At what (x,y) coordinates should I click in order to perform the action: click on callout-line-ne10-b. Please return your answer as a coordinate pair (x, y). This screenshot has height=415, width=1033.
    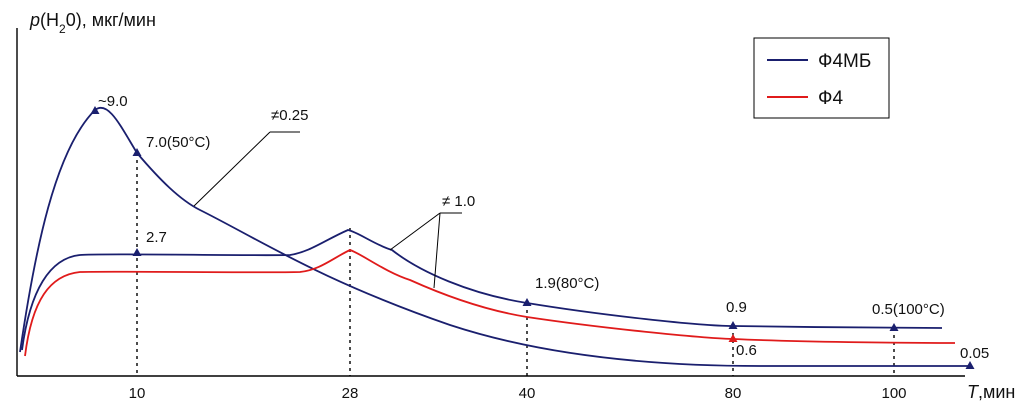
    Looking at the image, I should click on (437, 250).